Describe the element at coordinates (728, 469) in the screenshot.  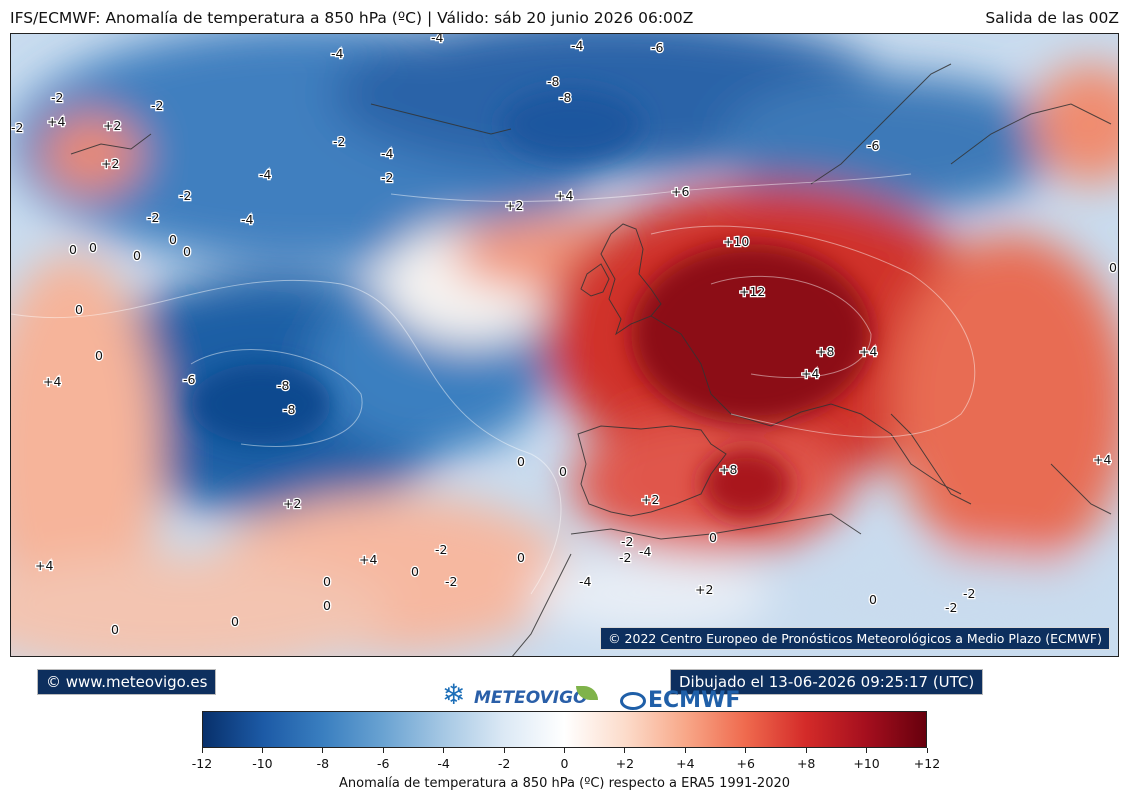
I see `contour-label: +8` at that location.